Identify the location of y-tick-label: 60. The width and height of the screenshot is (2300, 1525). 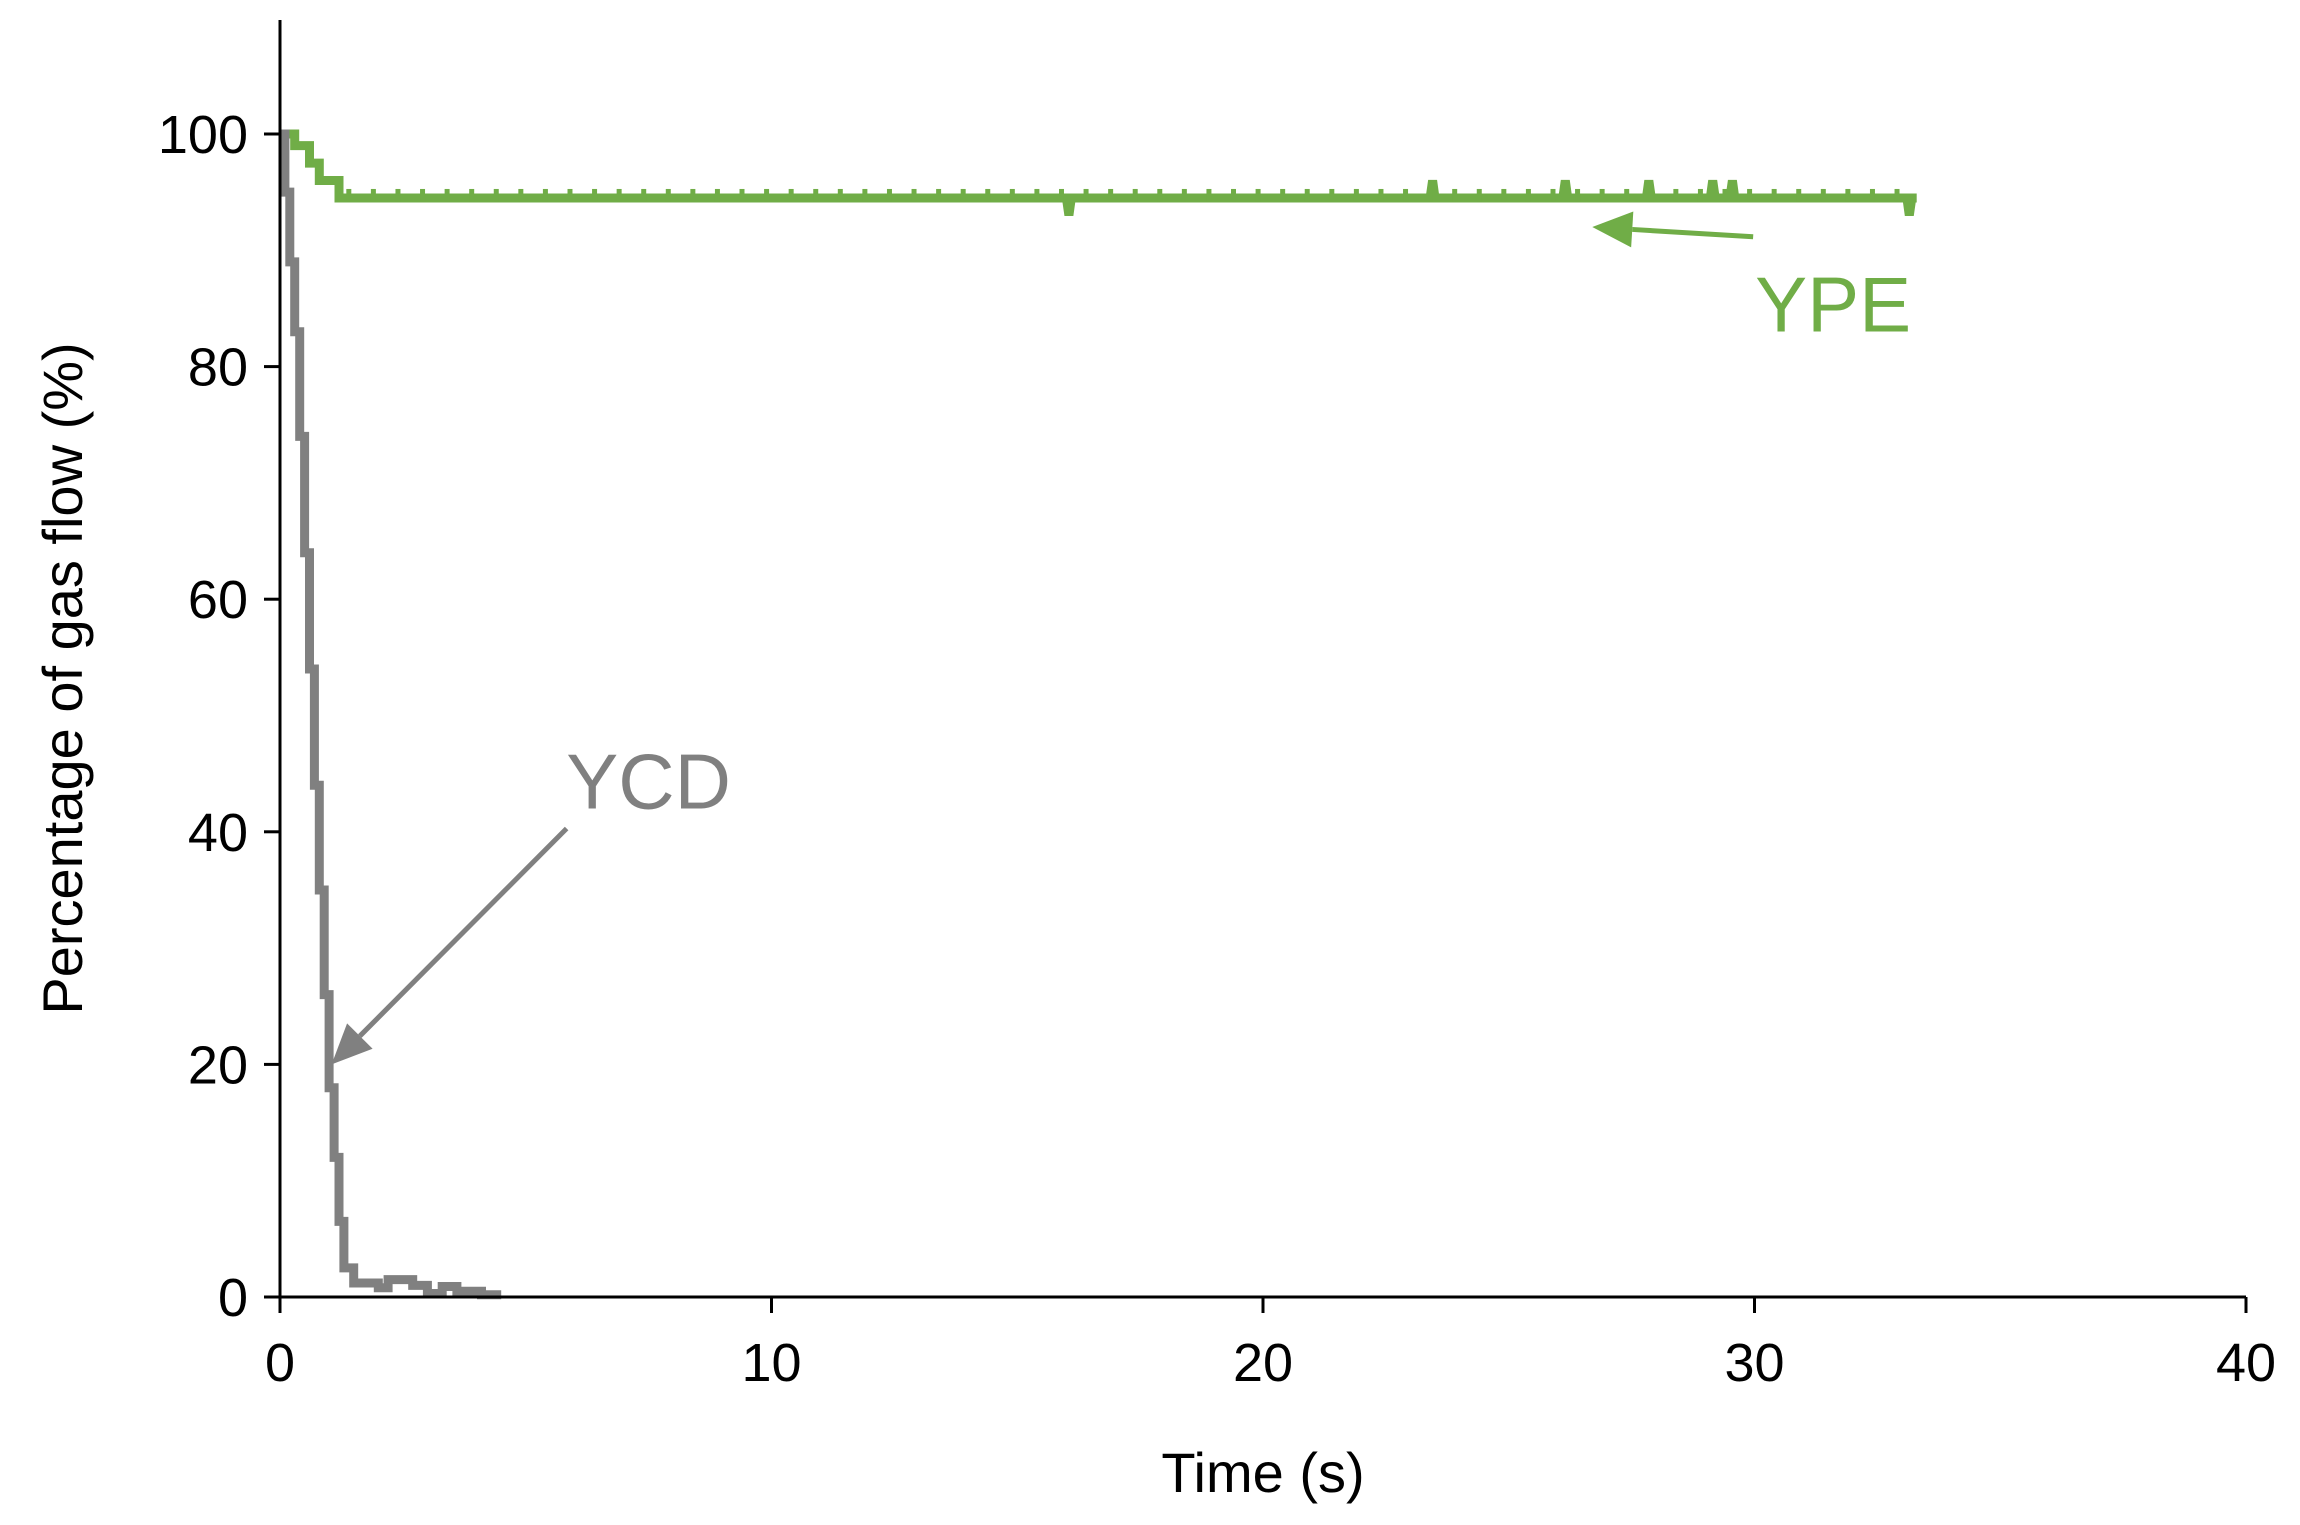
(218, 600).